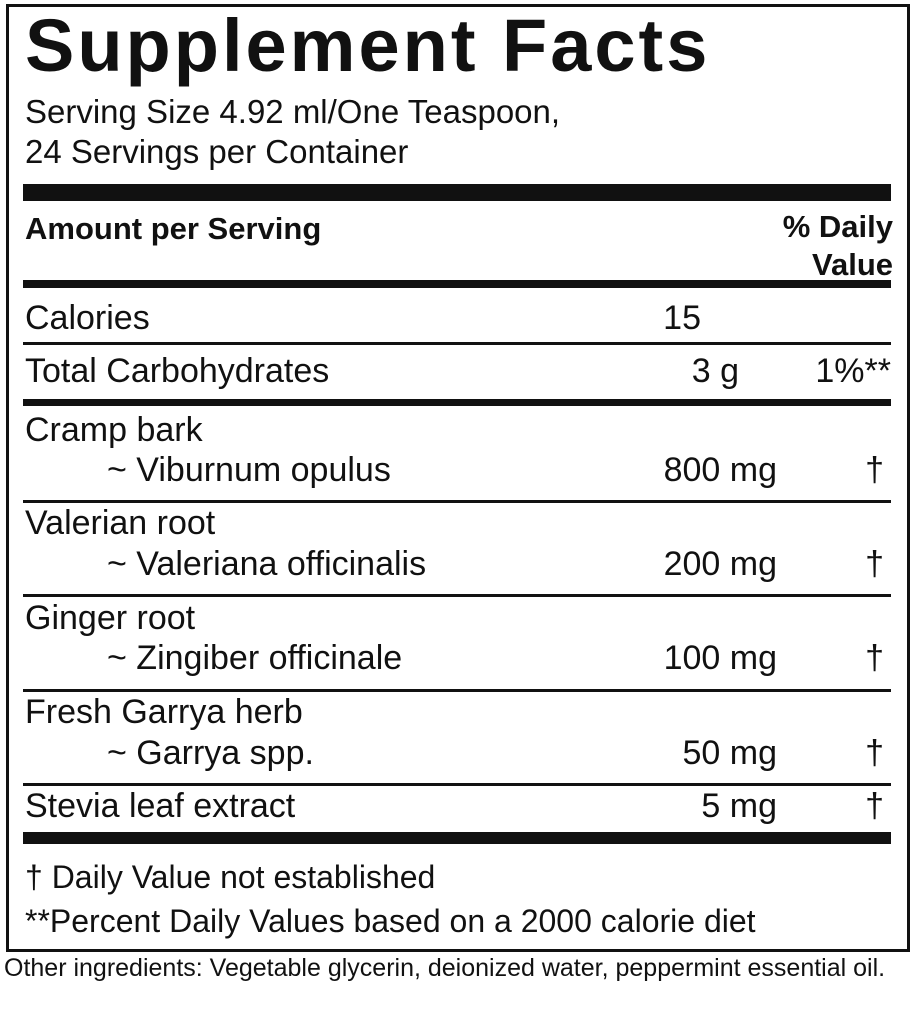 This screenshot has height=1024, width=920. I want to click on row-latin: ~ Zingiber officinale, so click(255, 658).